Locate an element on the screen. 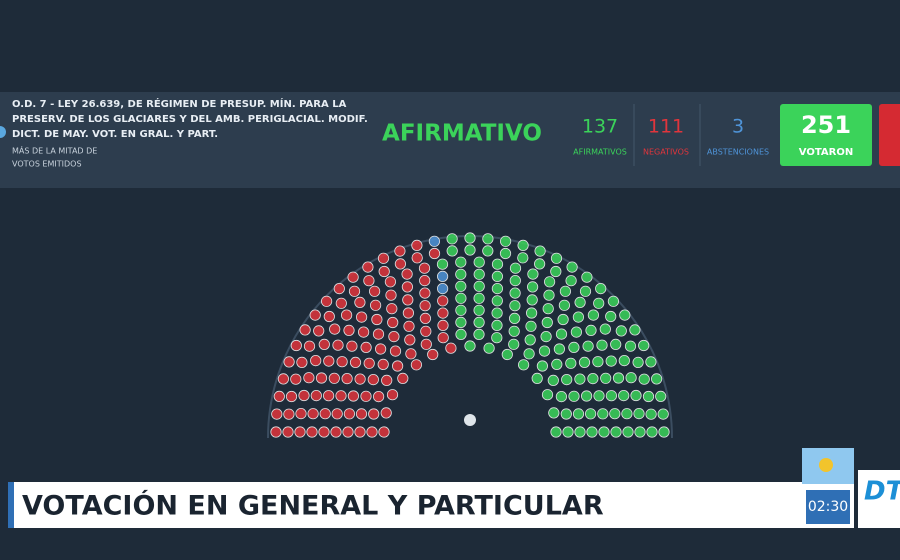  result: AFIRMATIVO is located at coordinates (462, 134).